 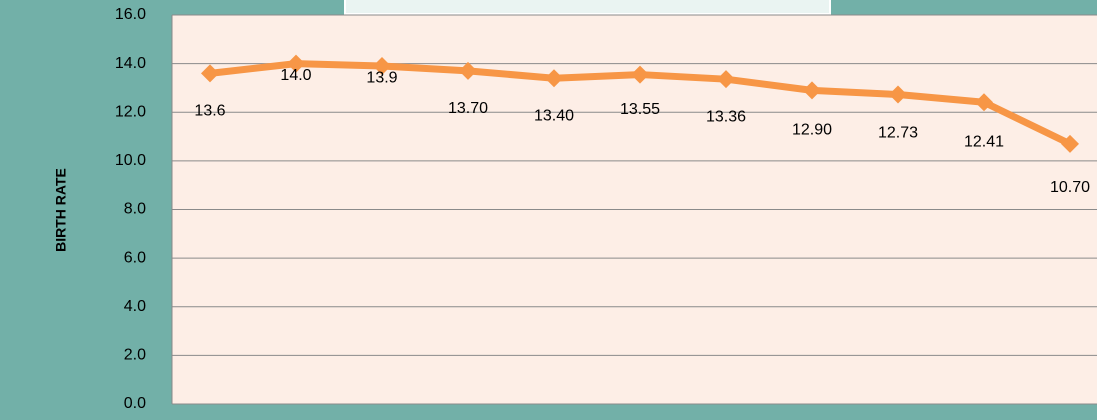 I want to click on data-label: 12.41, so click(x=984, y=142).